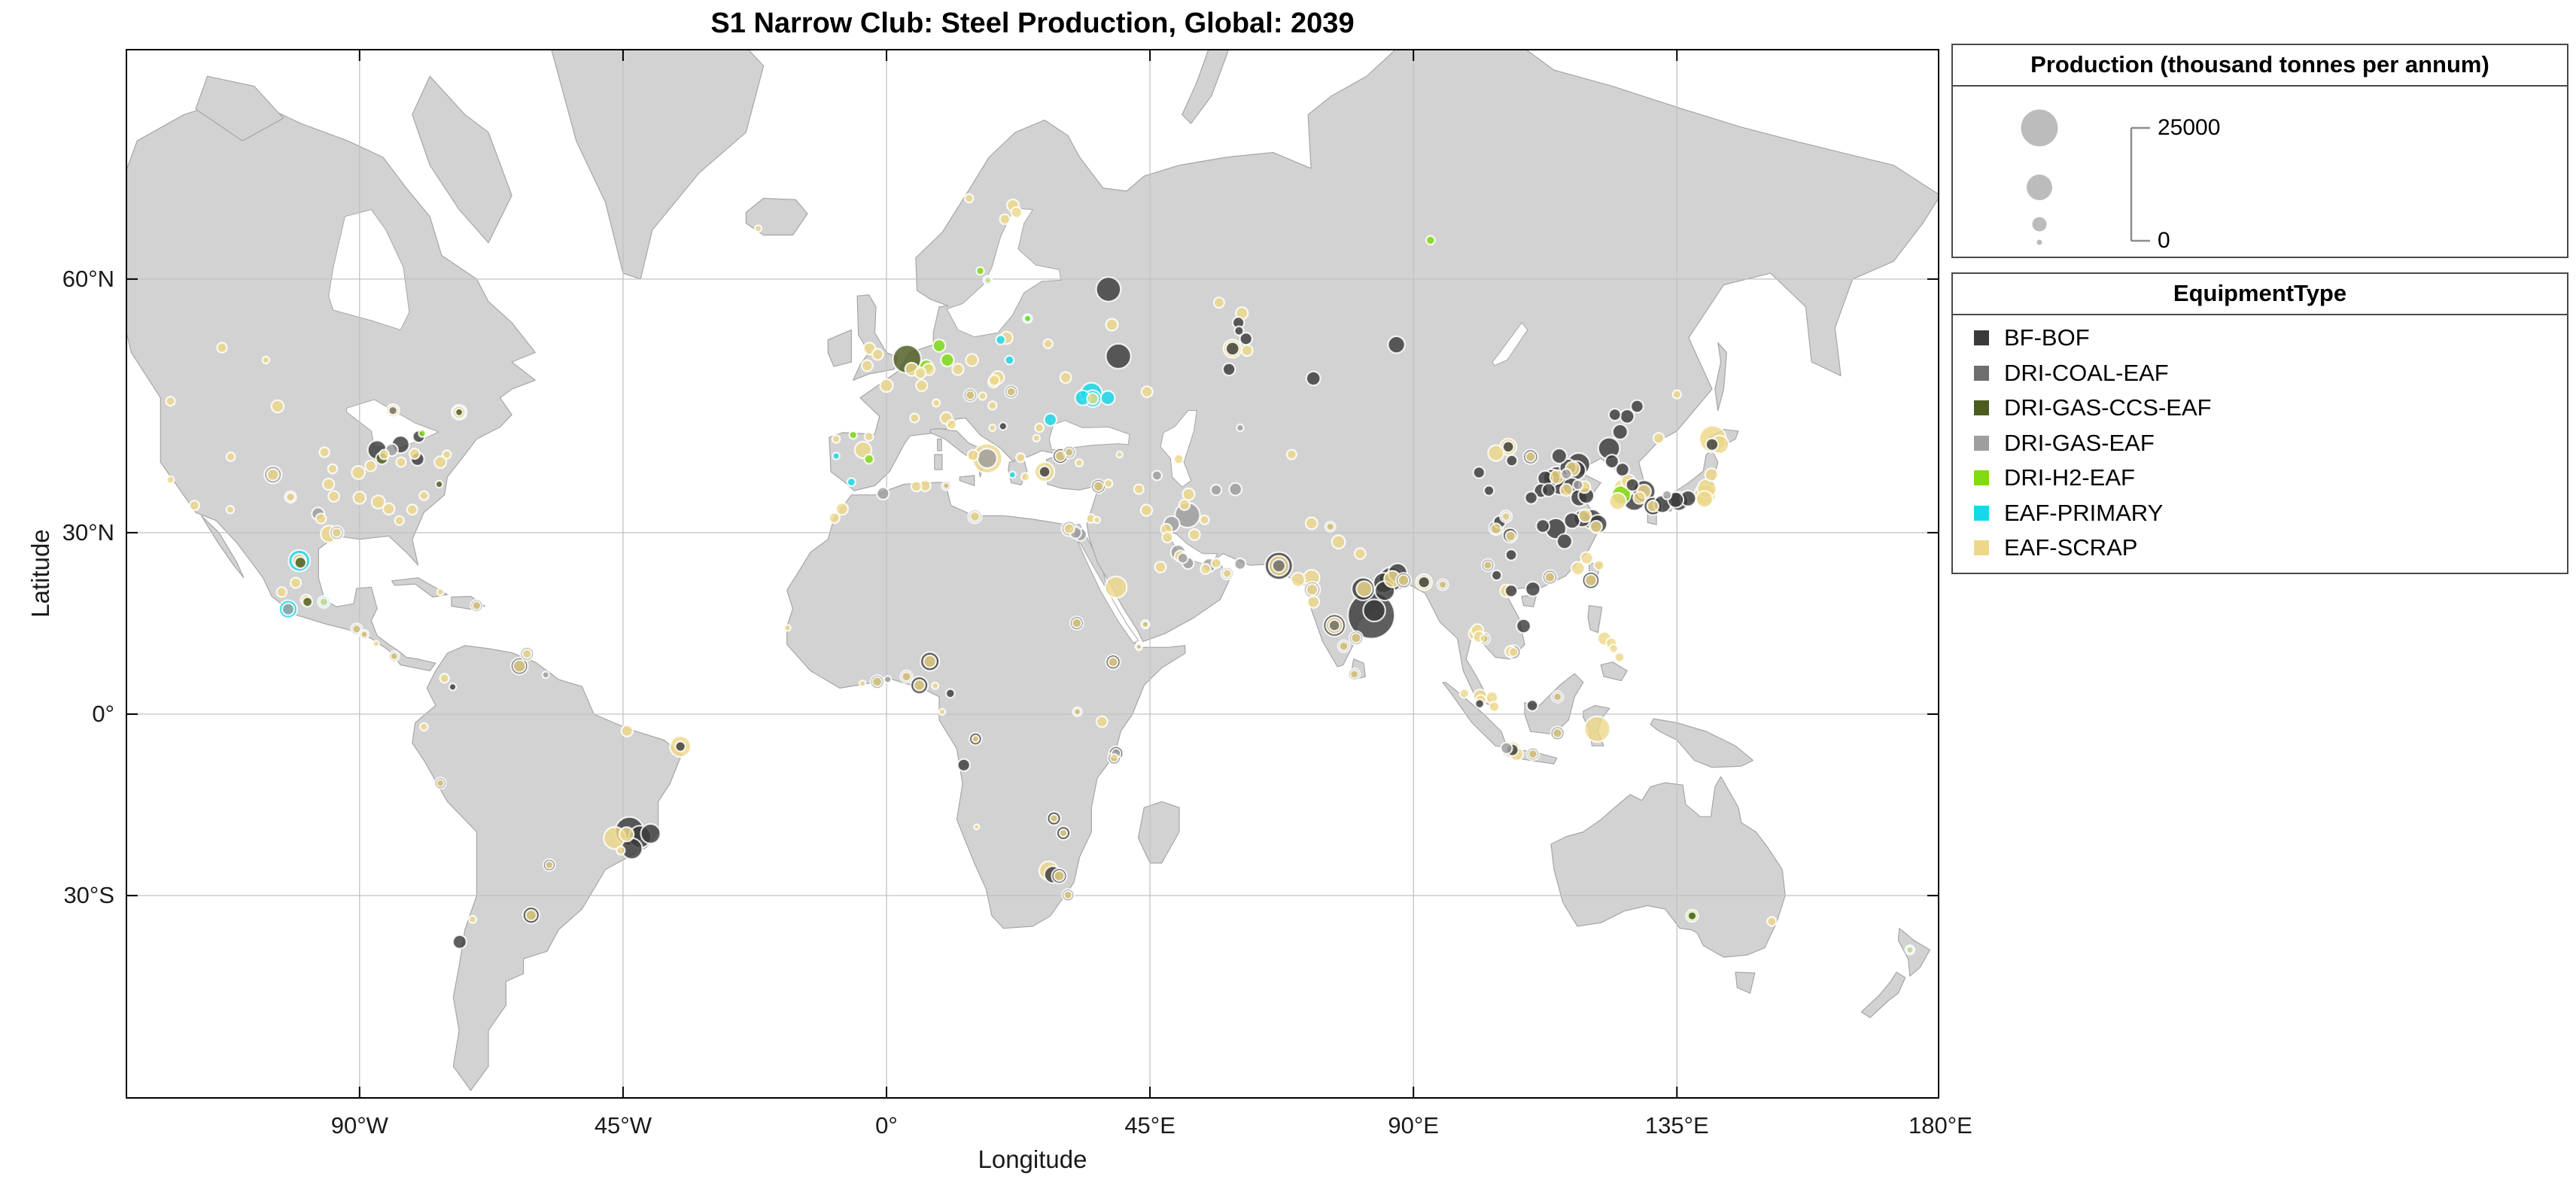  I want to click on size-legend-min-label: 0, so click(2164, 240).